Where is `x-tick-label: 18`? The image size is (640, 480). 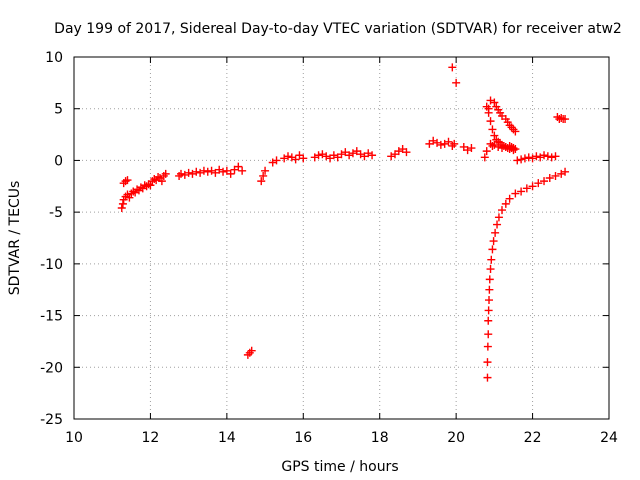
x-tick-label: 18 is located at coordinates (380, 438).